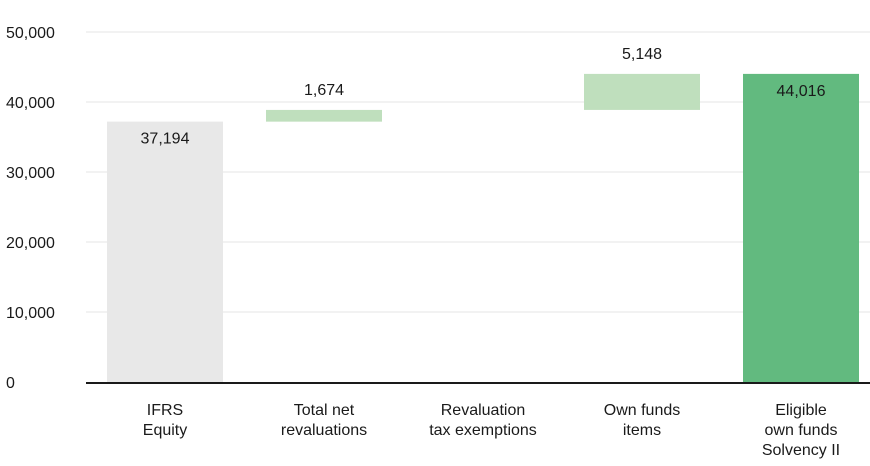 This screenshot has height=466, width=870. What do you see at coordinates (165, 420) in the screenshot?
I see `category-label: IFRS Equity` at bounding box center [165, 420].